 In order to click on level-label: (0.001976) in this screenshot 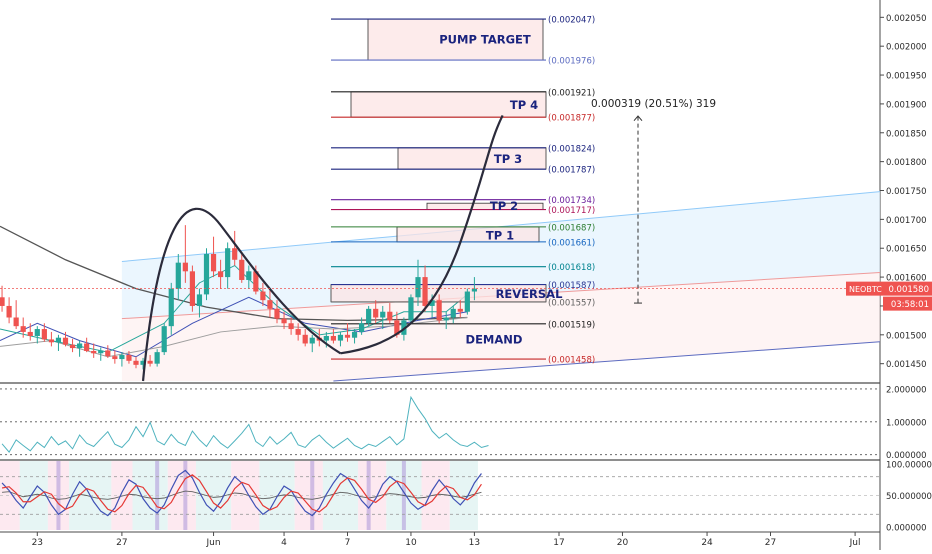, I will do `click(571, 62)`.